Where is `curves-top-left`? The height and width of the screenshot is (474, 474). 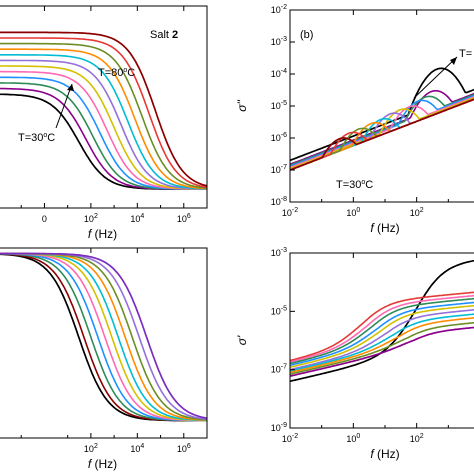
curves-top-left is located at coordinates (103, 111).